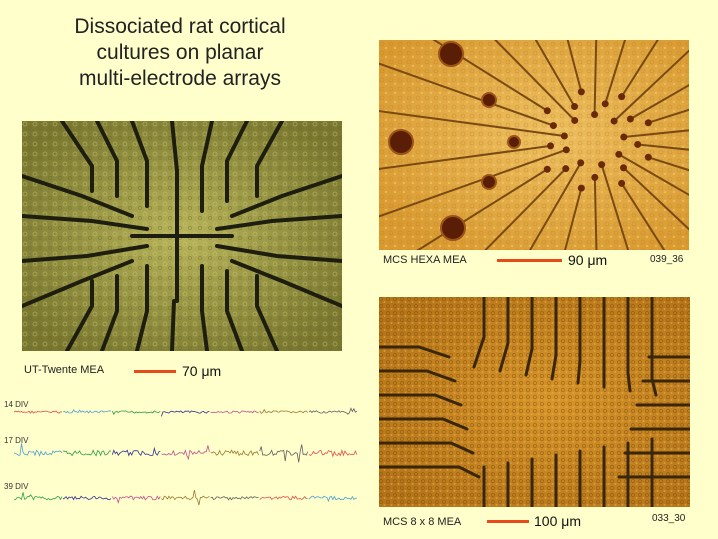 This screenshot has height=539, width=718. What do you see at coordinates (529, 260) in the screenshot?
I see `hexa-scale-bar` at bounding box center [529, 260].